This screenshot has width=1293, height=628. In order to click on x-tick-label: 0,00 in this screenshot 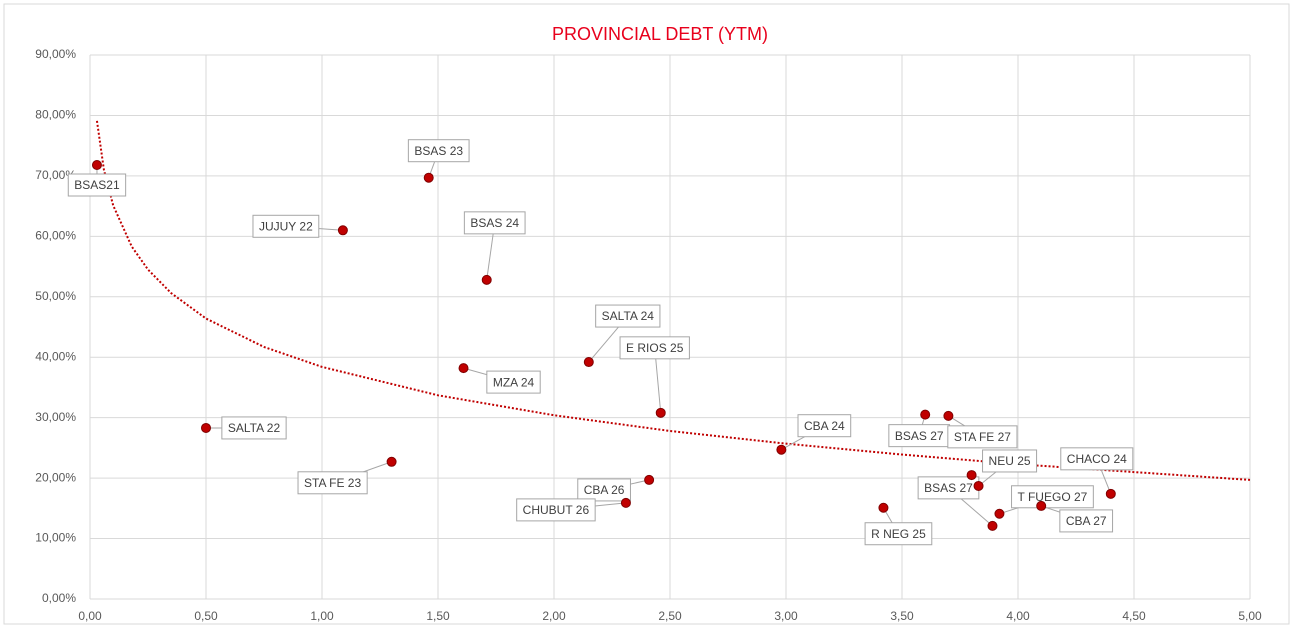, I will do `click(90, 616)`.